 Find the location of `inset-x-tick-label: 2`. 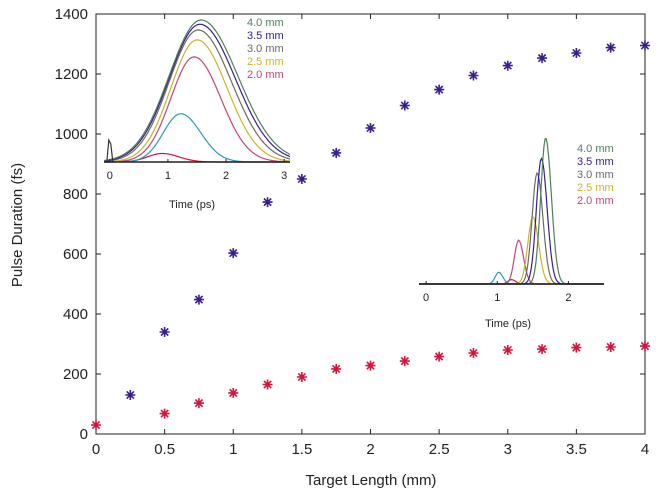

inset-x-tick-label: 2 is located at coordinates (226, 176).